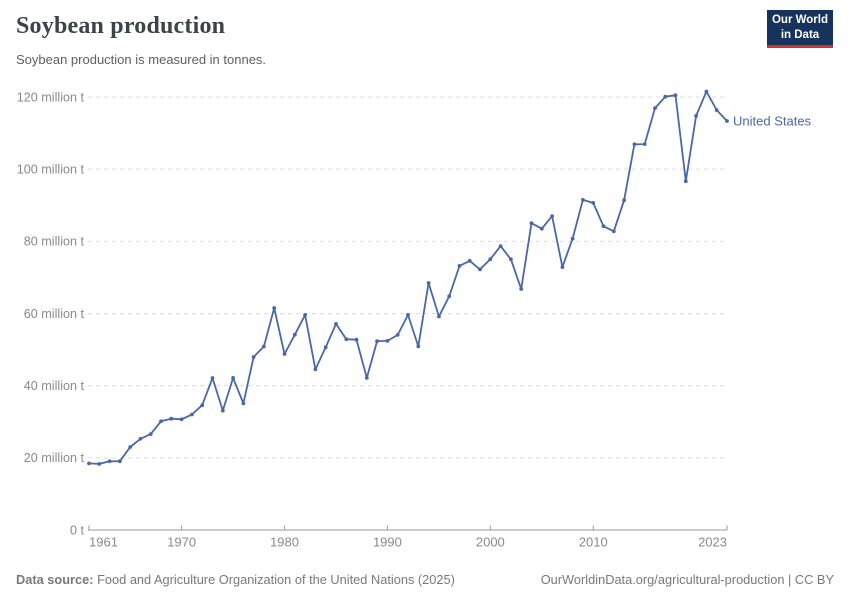 The image size is (850, 600). I want to click on y-axis-tick-label: 20 million t, so click(54, 458).